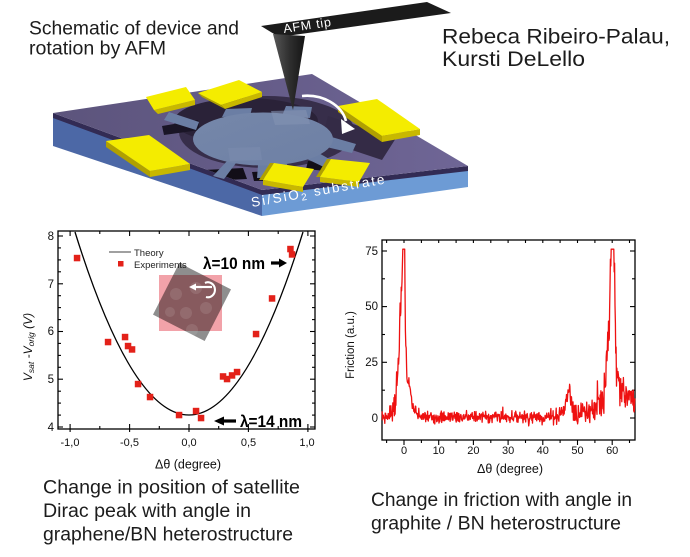 The height and width of the screenshot is (557, 690). I want to click on svg-text: graphite / BN heterostructure, so click(496, 524).